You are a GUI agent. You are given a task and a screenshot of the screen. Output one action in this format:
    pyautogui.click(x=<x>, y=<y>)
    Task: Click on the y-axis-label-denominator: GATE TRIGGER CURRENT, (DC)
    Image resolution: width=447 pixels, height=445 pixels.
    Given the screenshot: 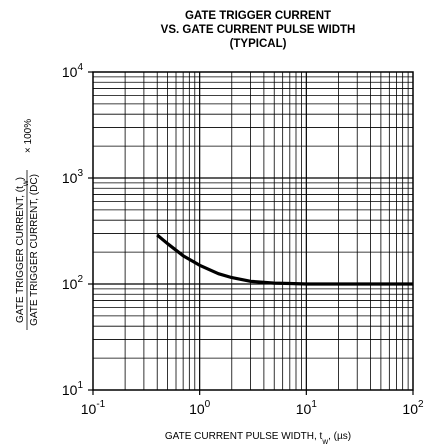 What is the action you would take?
    pyautogui.click(x=34, y=250)
    